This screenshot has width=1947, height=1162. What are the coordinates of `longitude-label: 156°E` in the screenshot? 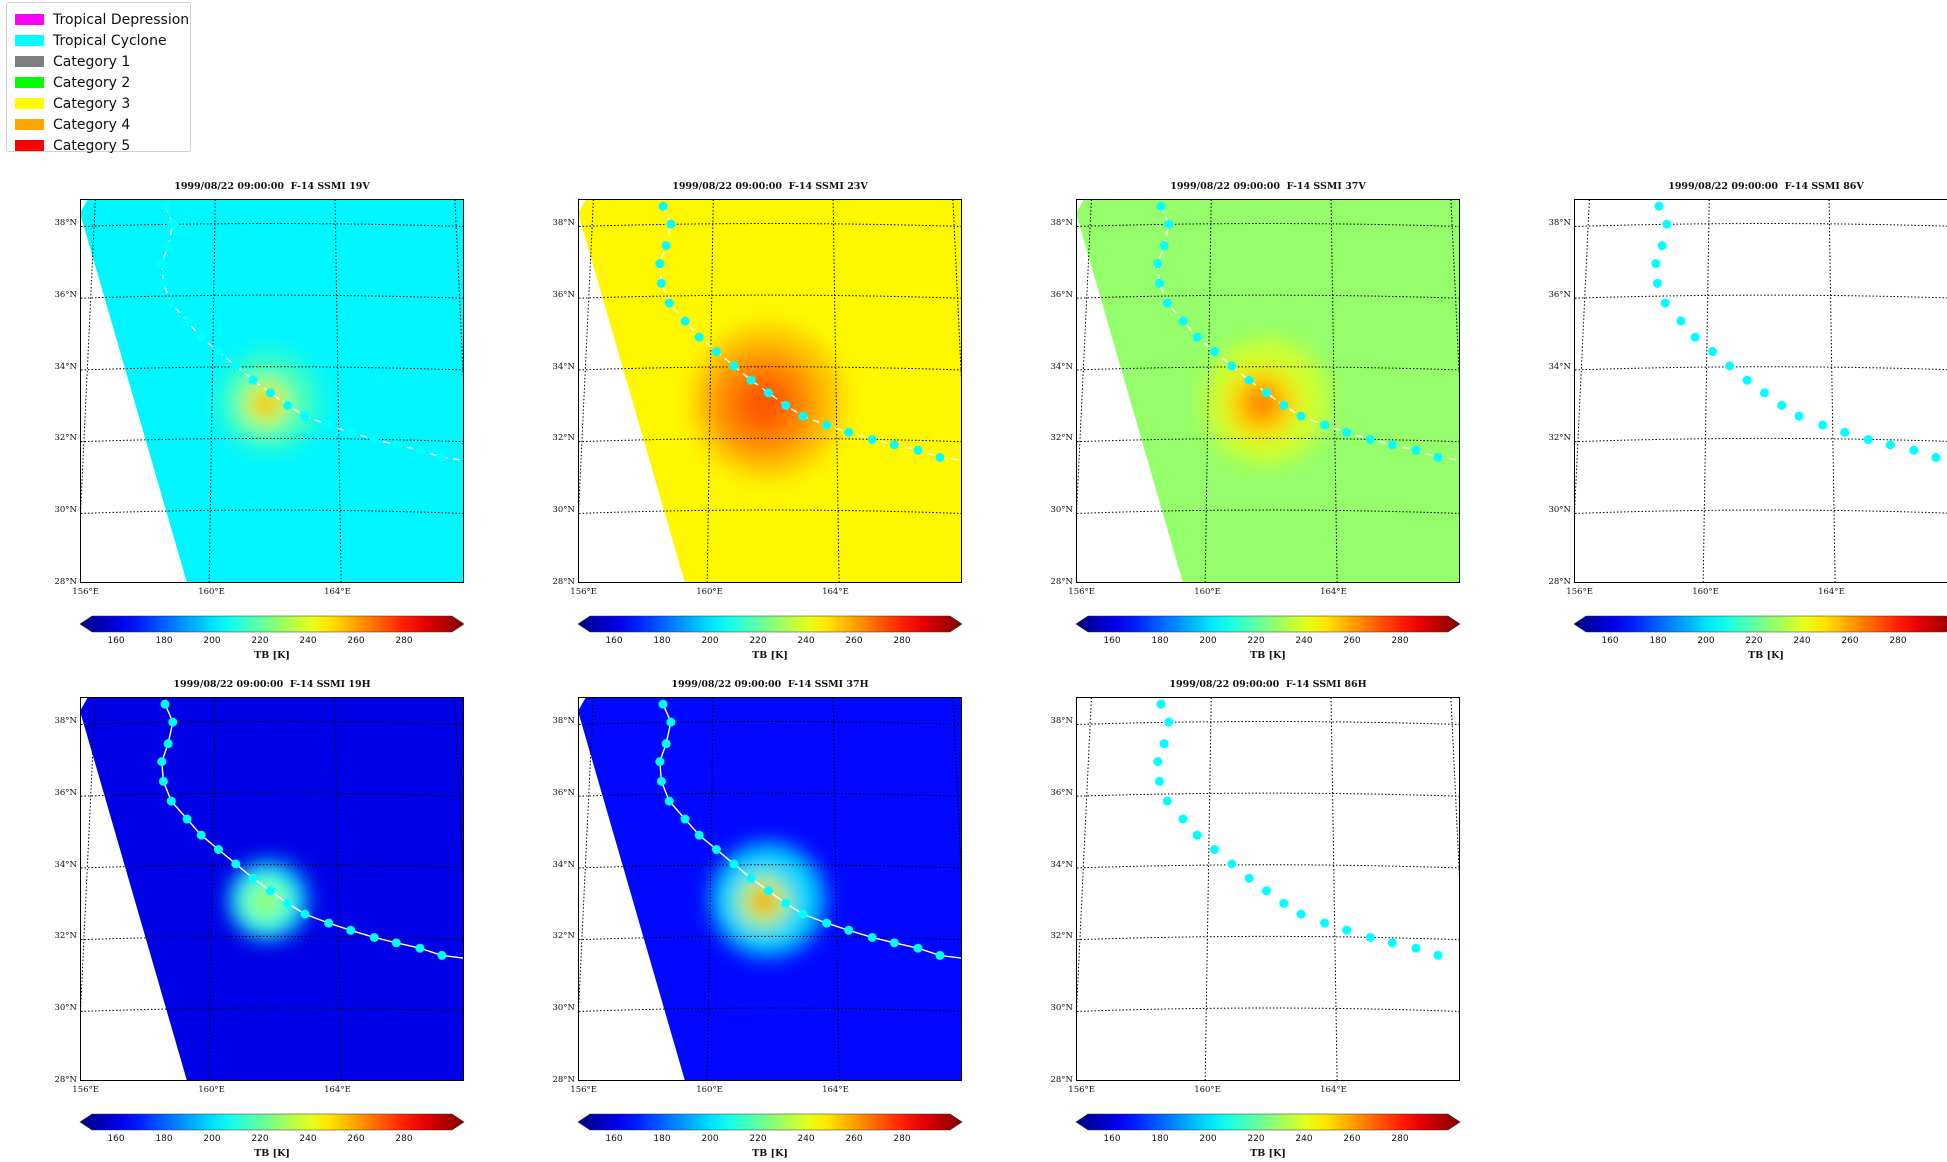 It's located at (85, 592).